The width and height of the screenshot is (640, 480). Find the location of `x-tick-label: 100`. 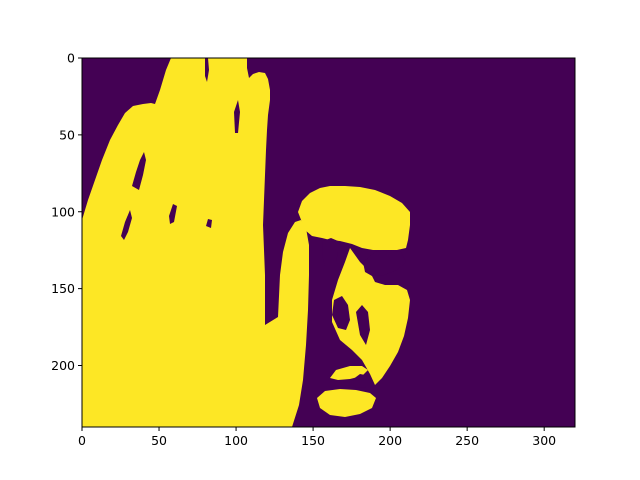

x-tick-label: 100 is located at coordinates (236, 440).